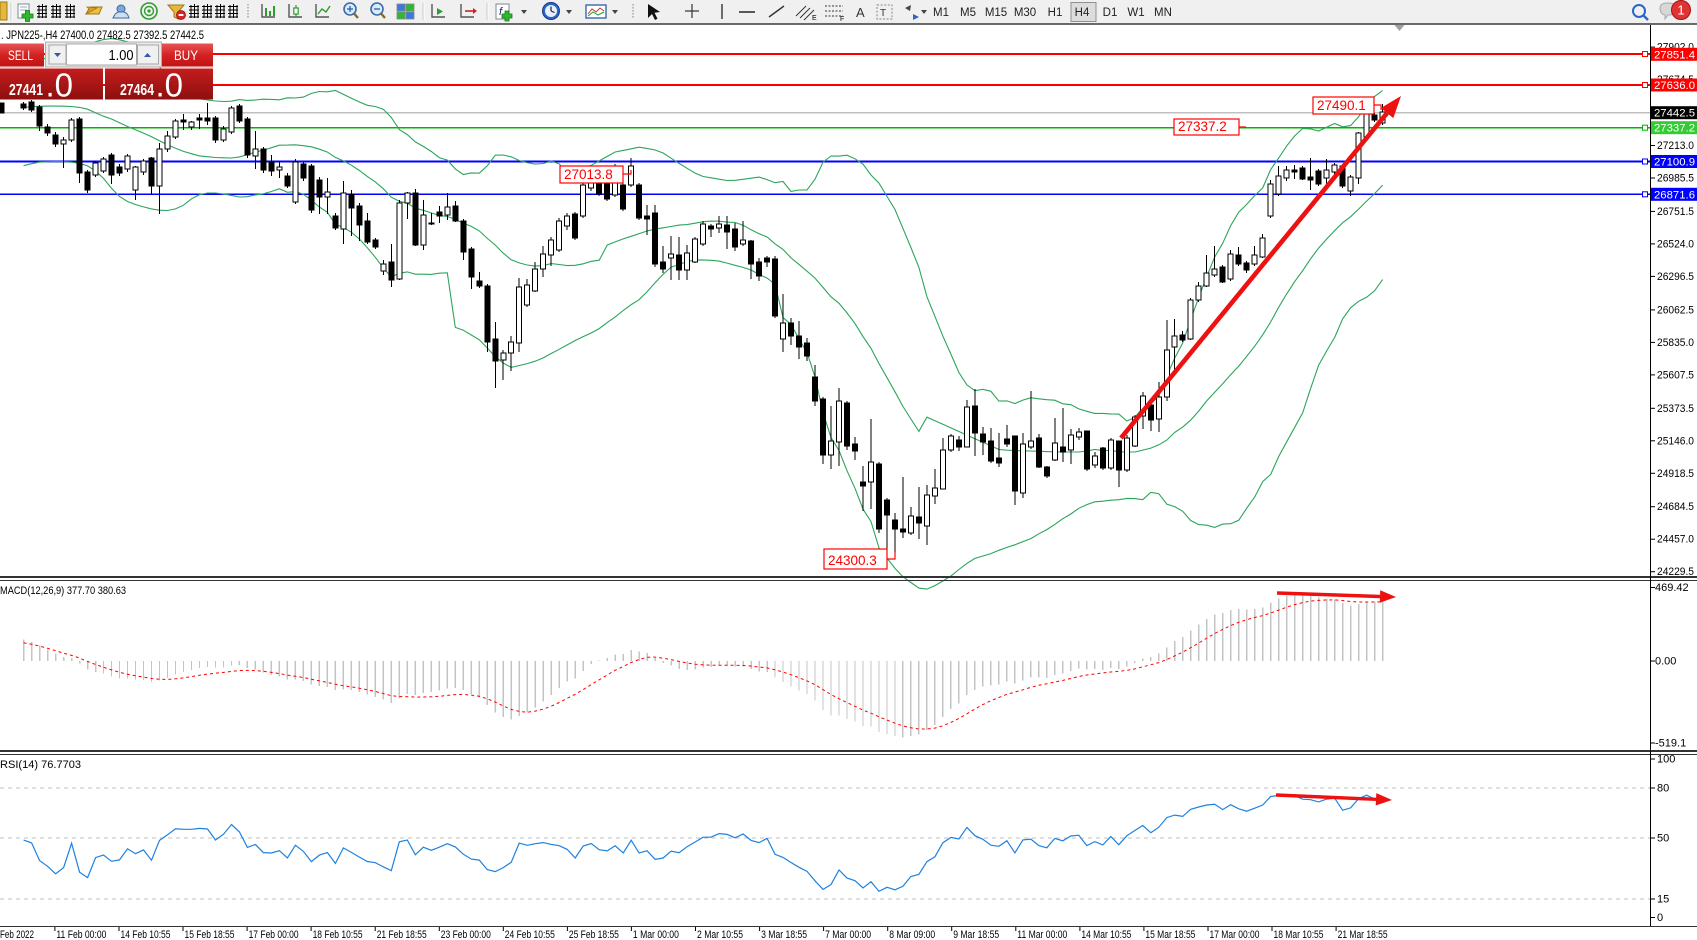  Describe the element at coordinates (338, 934) in the screenshot. I see `svg-text: 18 Feb 10:55` at that location.